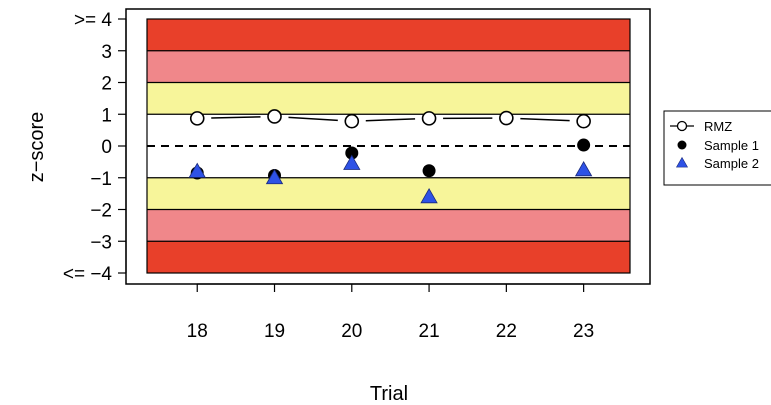 The image size is (771, 405). What do you see at coordinates (274, 331) in the screenshot?
I see `x-tick-label: 19` at bounding box center [274, 331].